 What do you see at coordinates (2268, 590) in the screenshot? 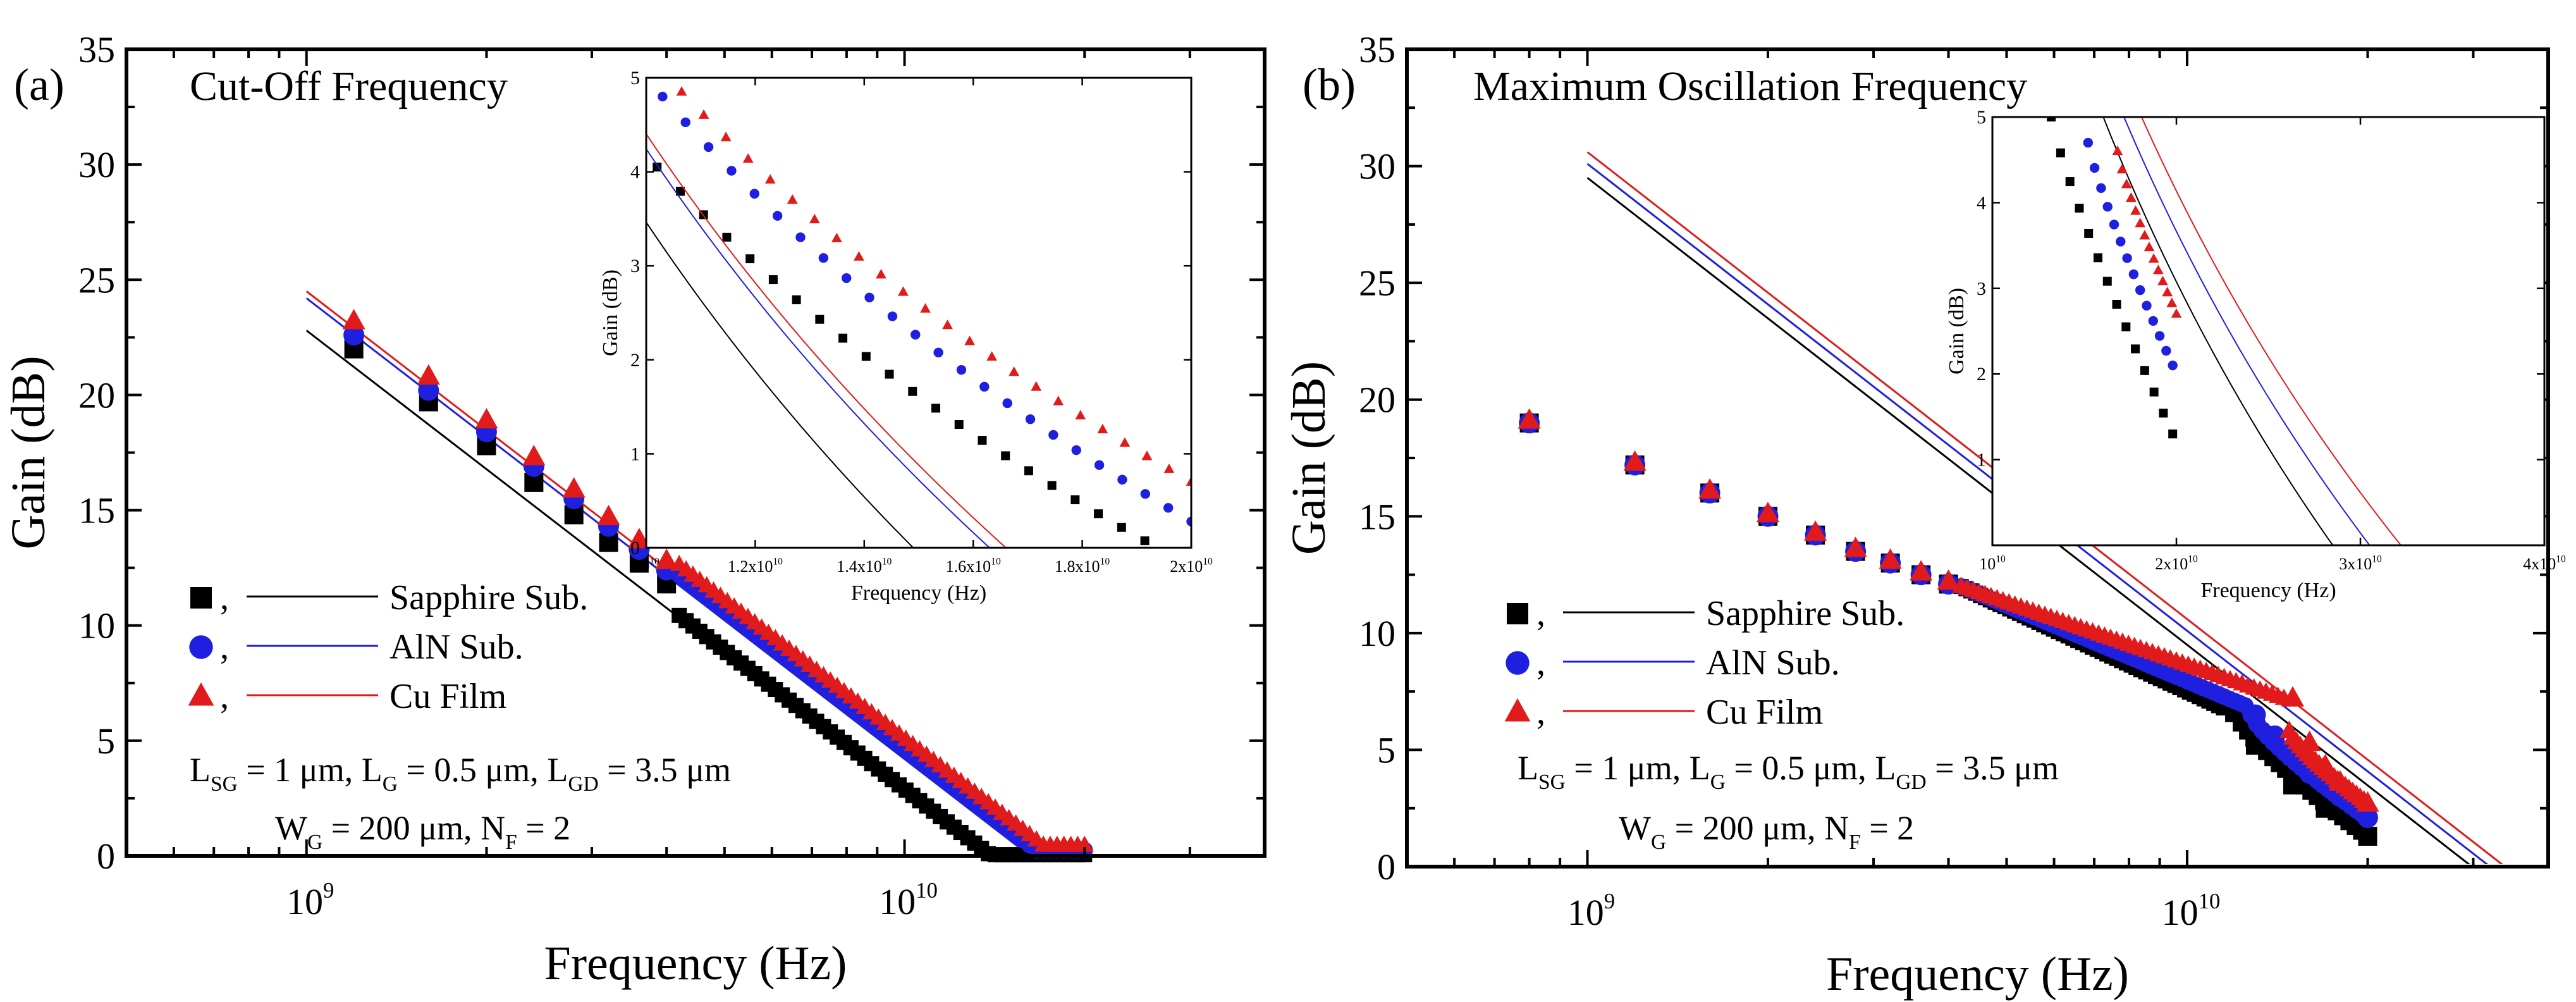
I see `inset-x-axis-label: Frequency (Hz)` at bounding box center [2268, 590].